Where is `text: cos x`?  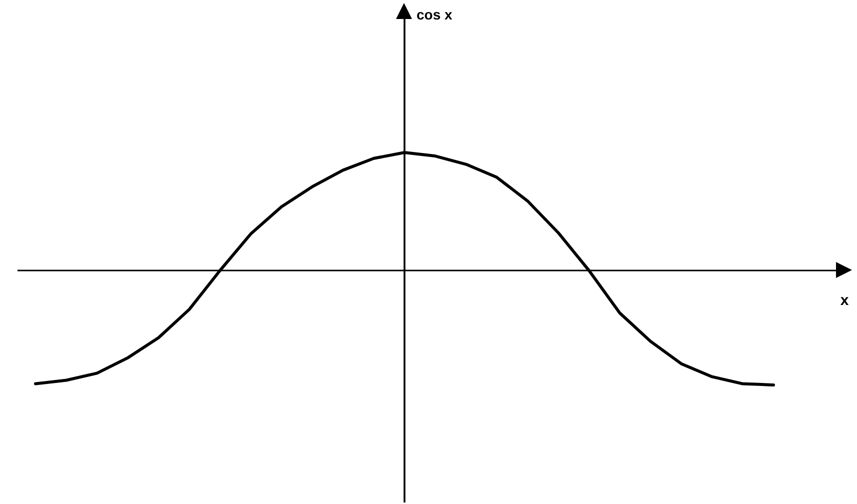 text: cos x is located at coordinates (434, 14).